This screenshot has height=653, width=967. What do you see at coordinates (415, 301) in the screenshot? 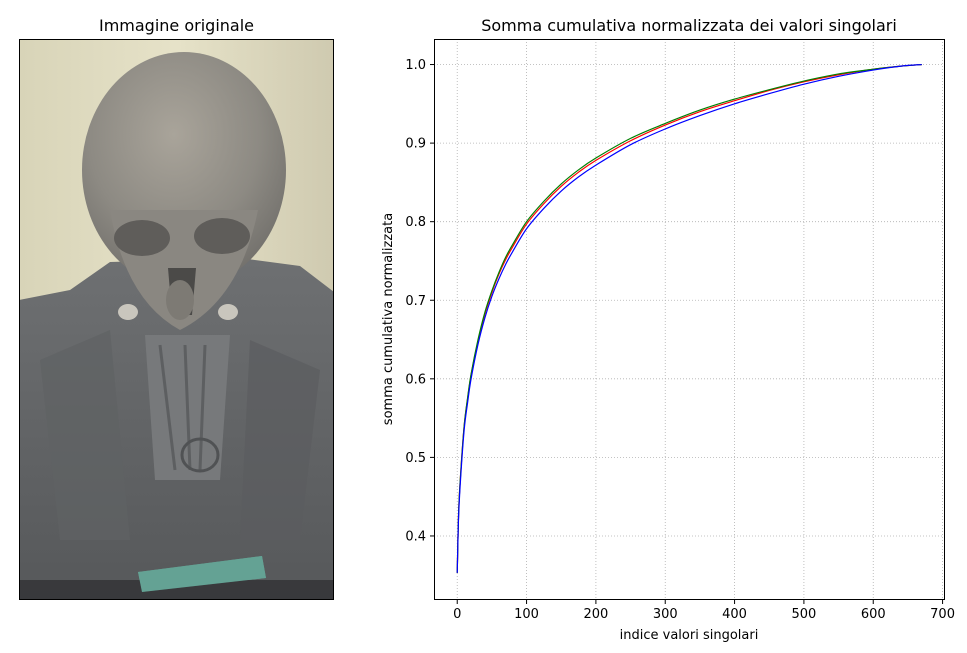
I see `y-tick-label: 0.7` at bounding box center [415, 301].